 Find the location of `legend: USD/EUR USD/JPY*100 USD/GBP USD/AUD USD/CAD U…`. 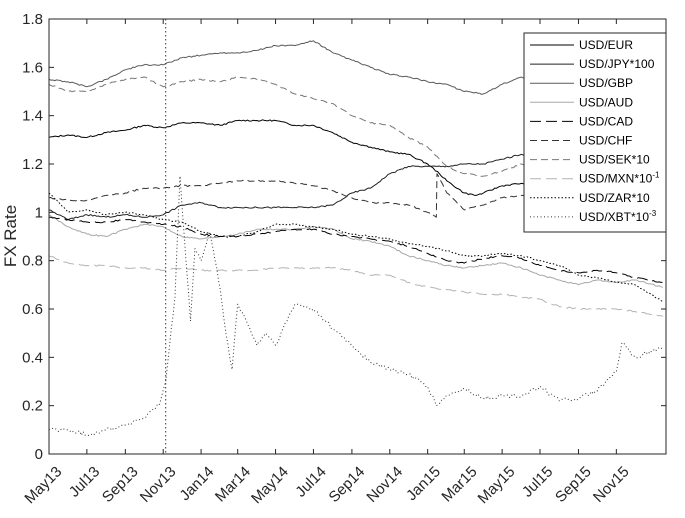

legend: USD/EUR USD/JPY*100 USD/GBP USD/AUD USD/CAD U… is located at coordinates (595, 132).